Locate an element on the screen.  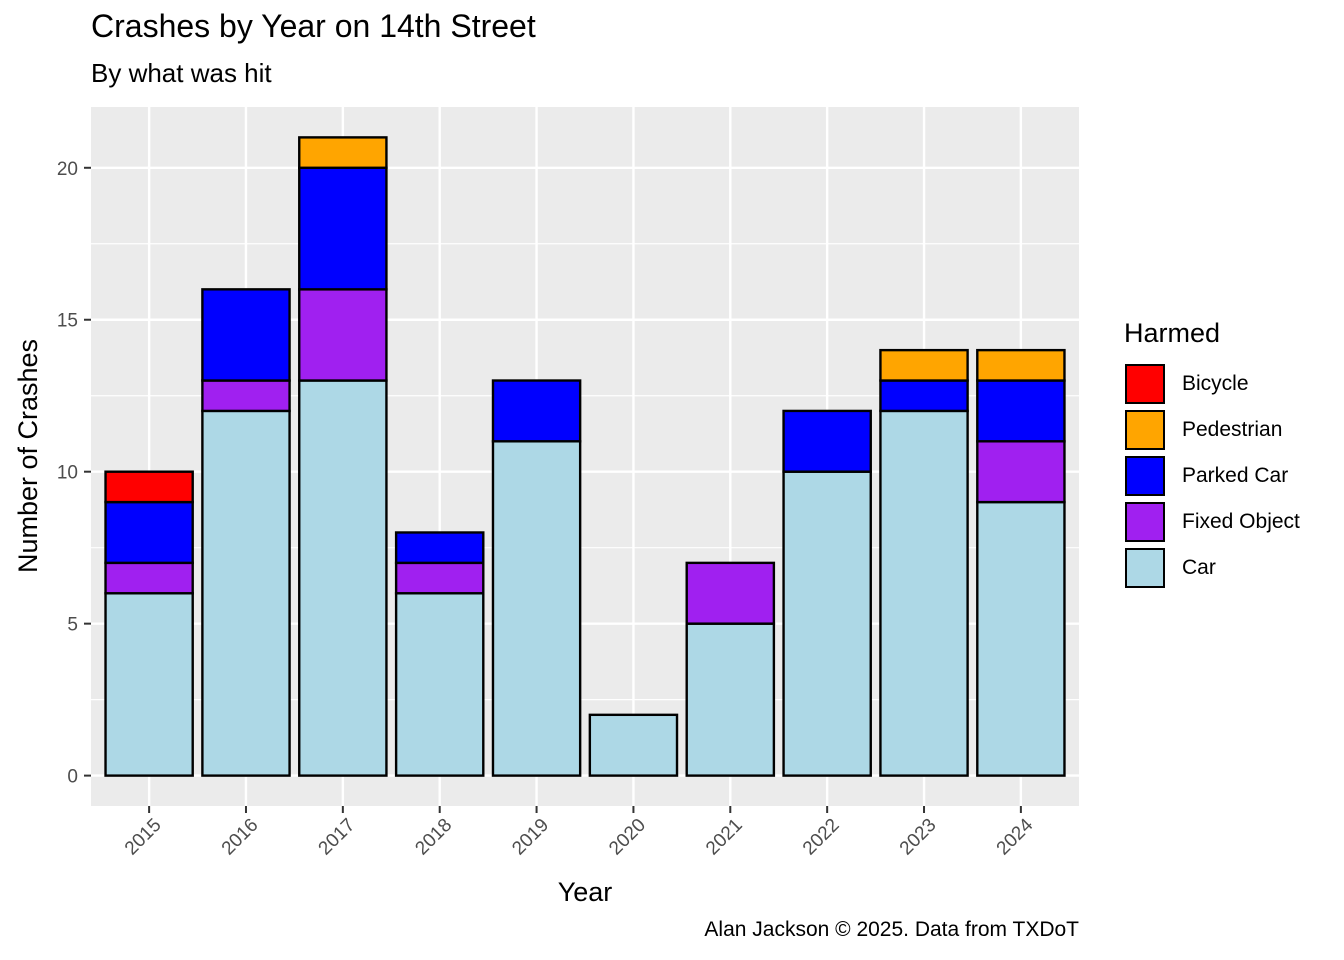
bar-2020-car is located at coordinates (633, 745).